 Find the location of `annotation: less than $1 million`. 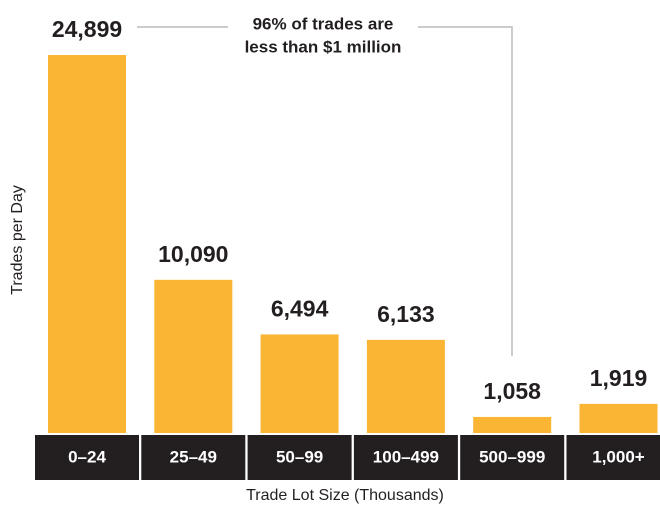

annotation: less than $1 million is located at coordinates (323, 46).